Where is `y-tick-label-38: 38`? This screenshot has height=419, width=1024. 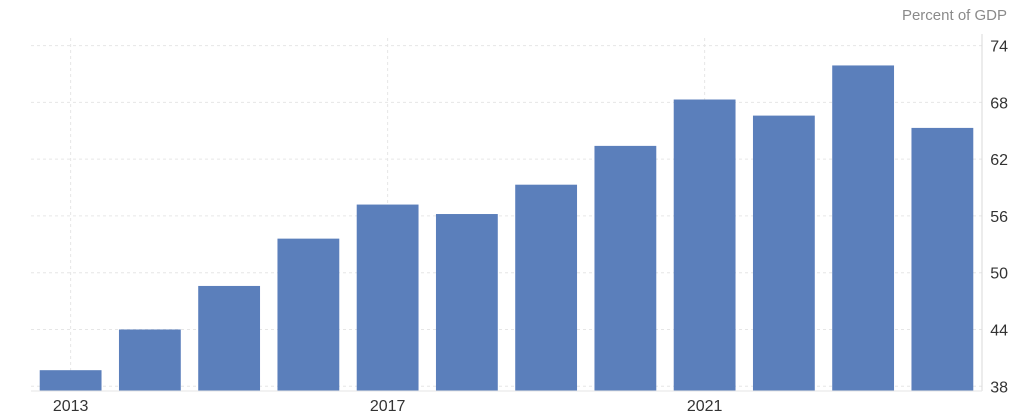
y-tick-label-38: 38 is located at coordinates (999, 387).